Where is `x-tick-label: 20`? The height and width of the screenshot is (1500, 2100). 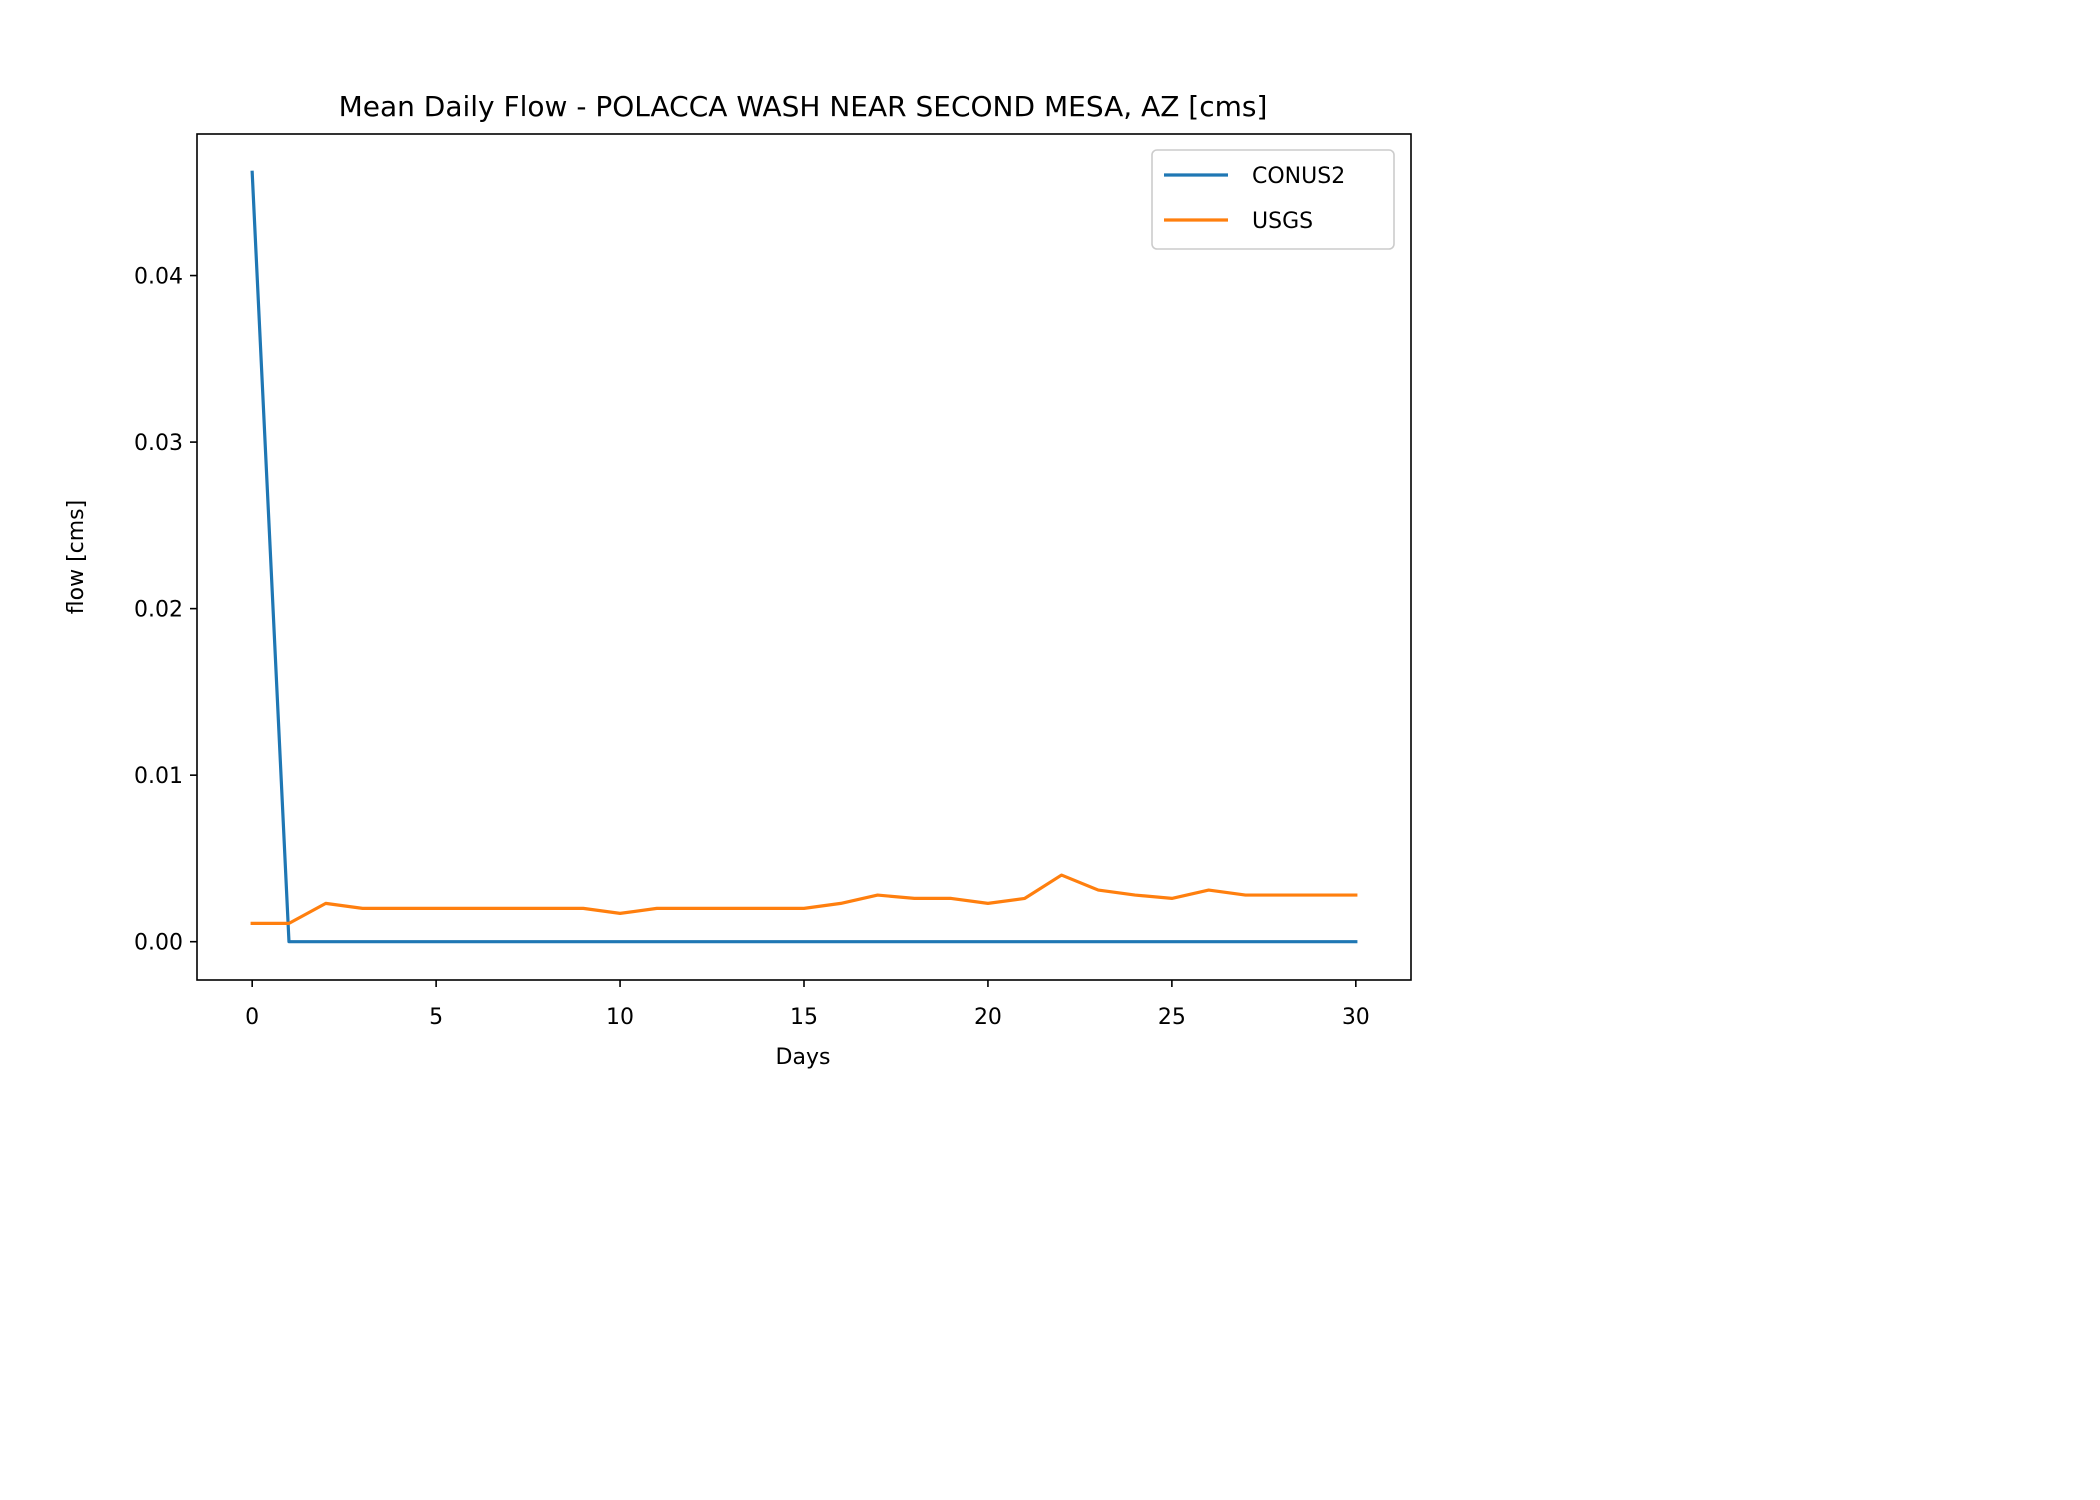
x-tick-label: 20 is located at coordinates (988, 1017).